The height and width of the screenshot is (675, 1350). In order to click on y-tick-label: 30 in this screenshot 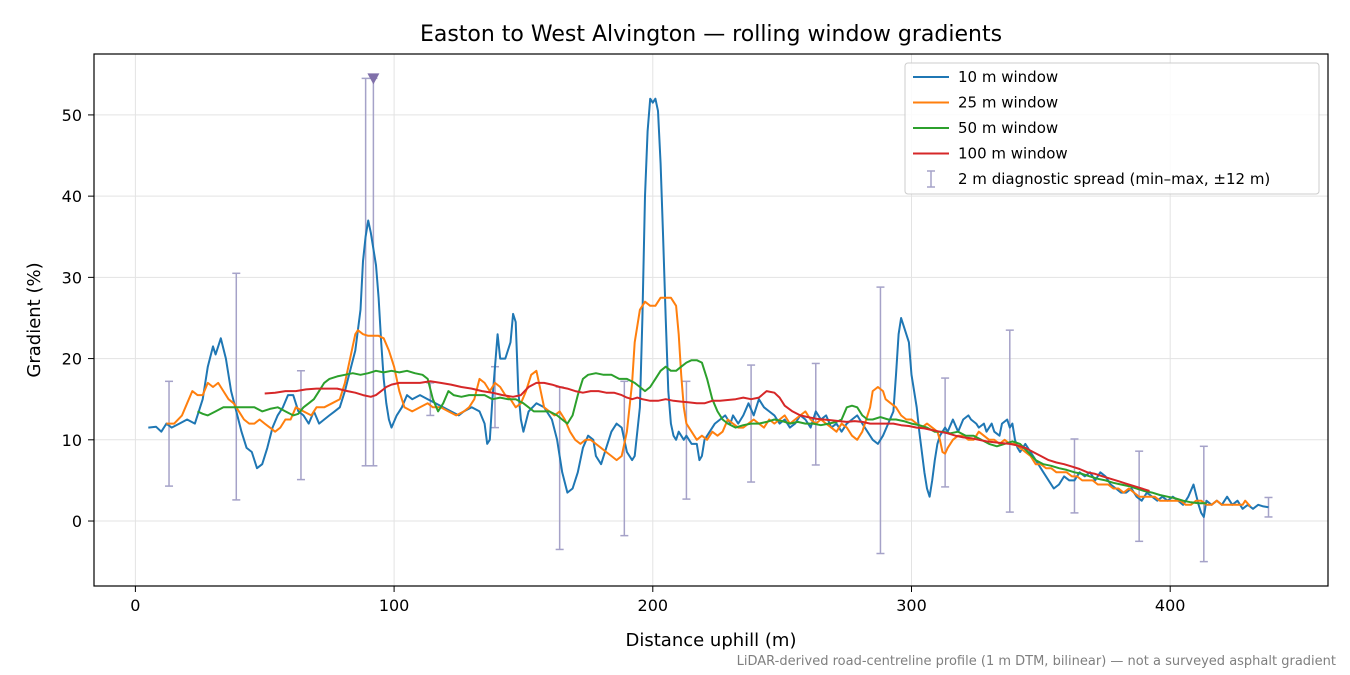, I will do `click(72, 277)`.